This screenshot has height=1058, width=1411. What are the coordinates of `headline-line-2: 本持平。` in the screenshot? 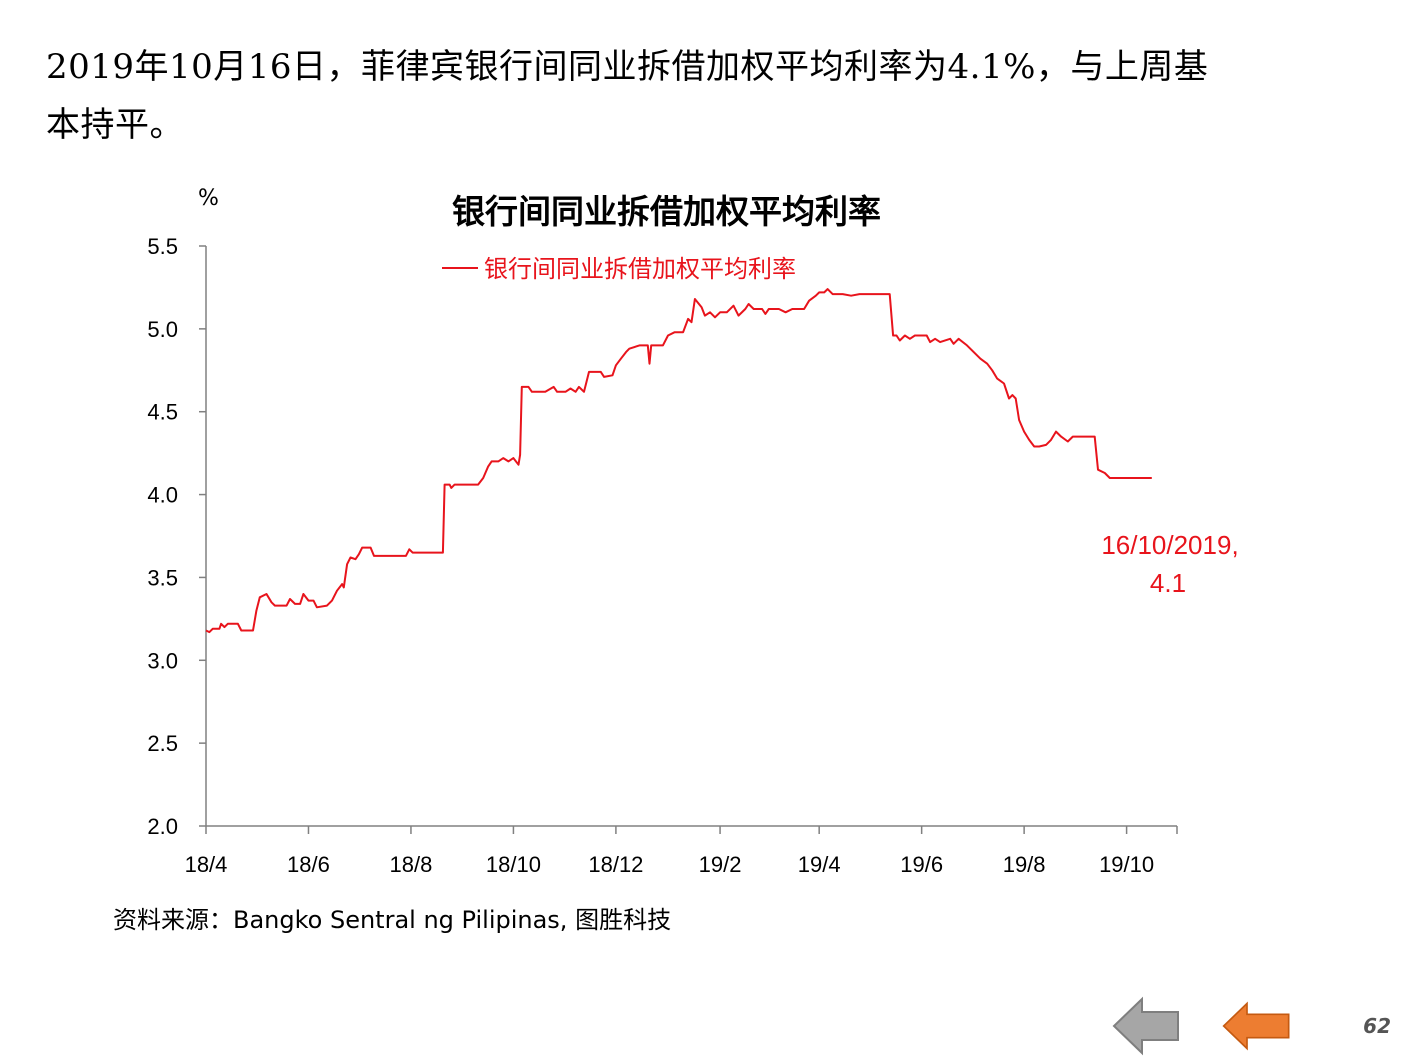 It's located at (115, 125).